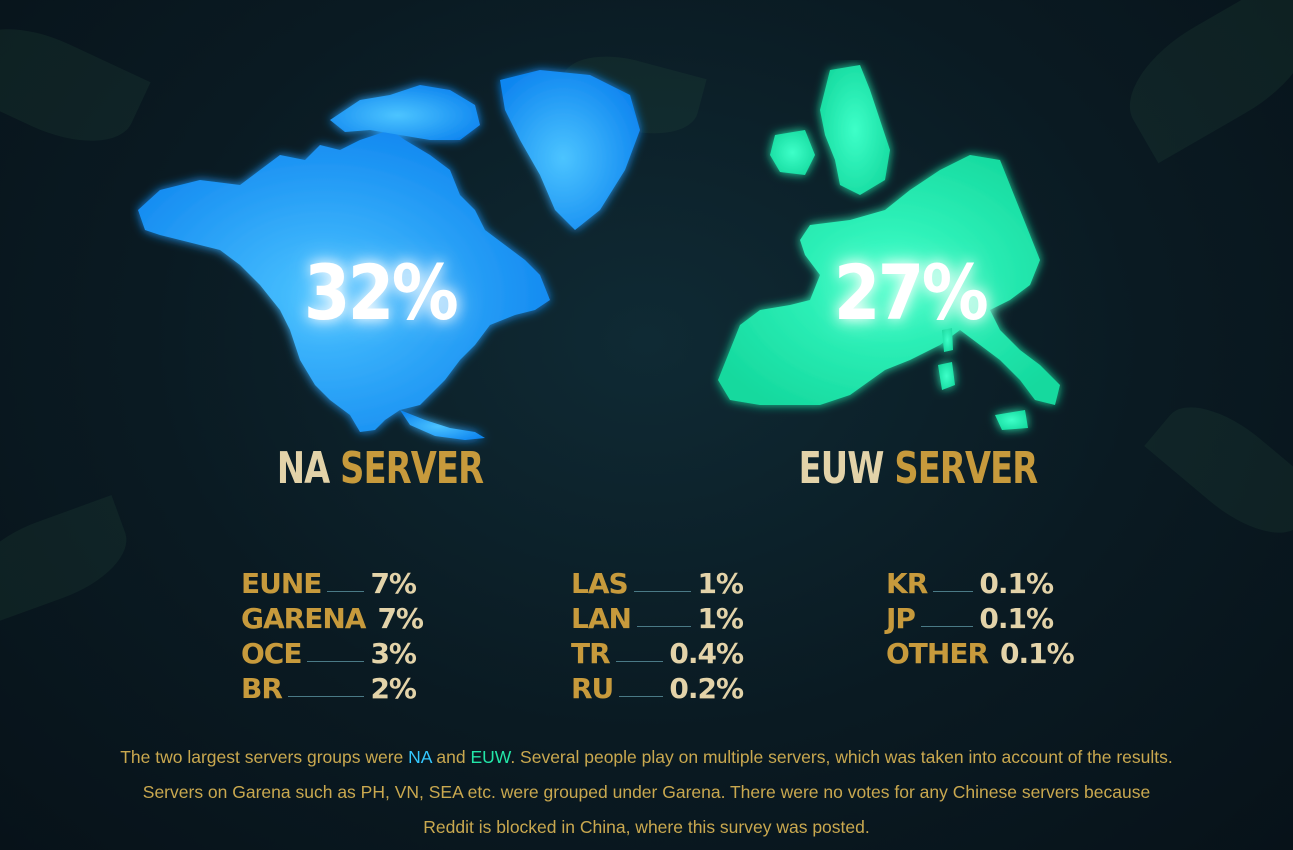 Image resolution: width=1293 pixels, height=850 pixels. Describe the element at coordinates (706, 688) in the screenshot. I see `server-value: 0.2%` at that location.